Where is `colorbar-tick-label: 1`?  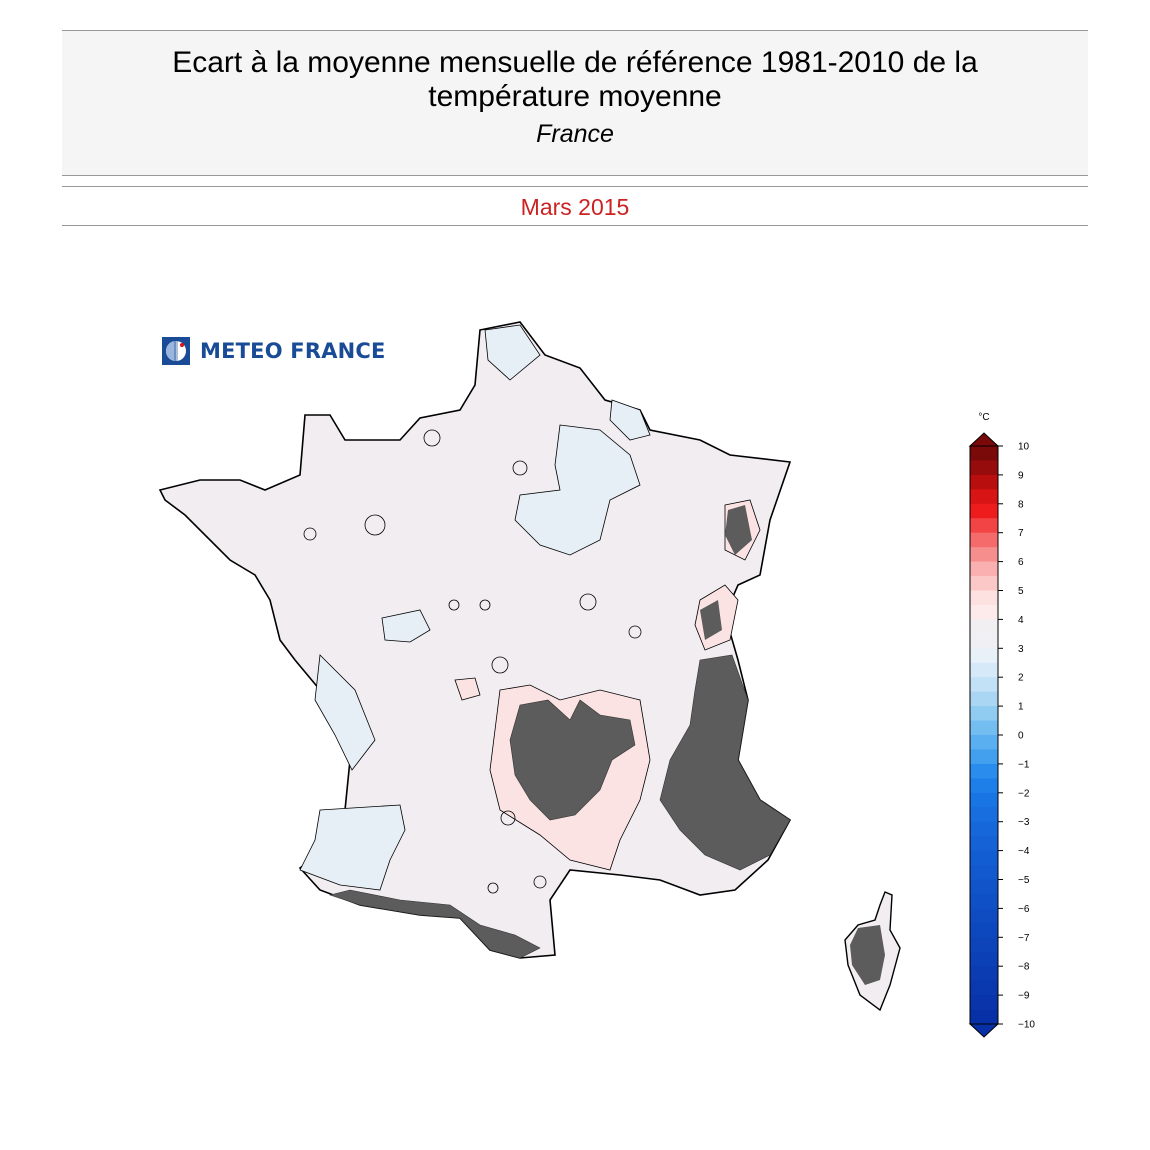
colorbar-tick-label: 1 is located at coordinates (1021, 707).